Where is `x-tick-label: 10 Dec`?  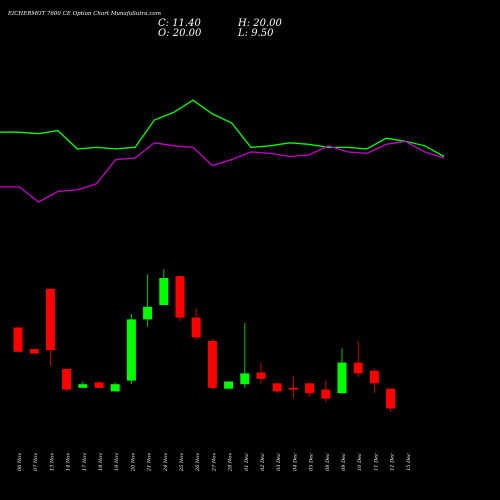
x-tick-label: 10 Dec is located at coordinates (360, 462).